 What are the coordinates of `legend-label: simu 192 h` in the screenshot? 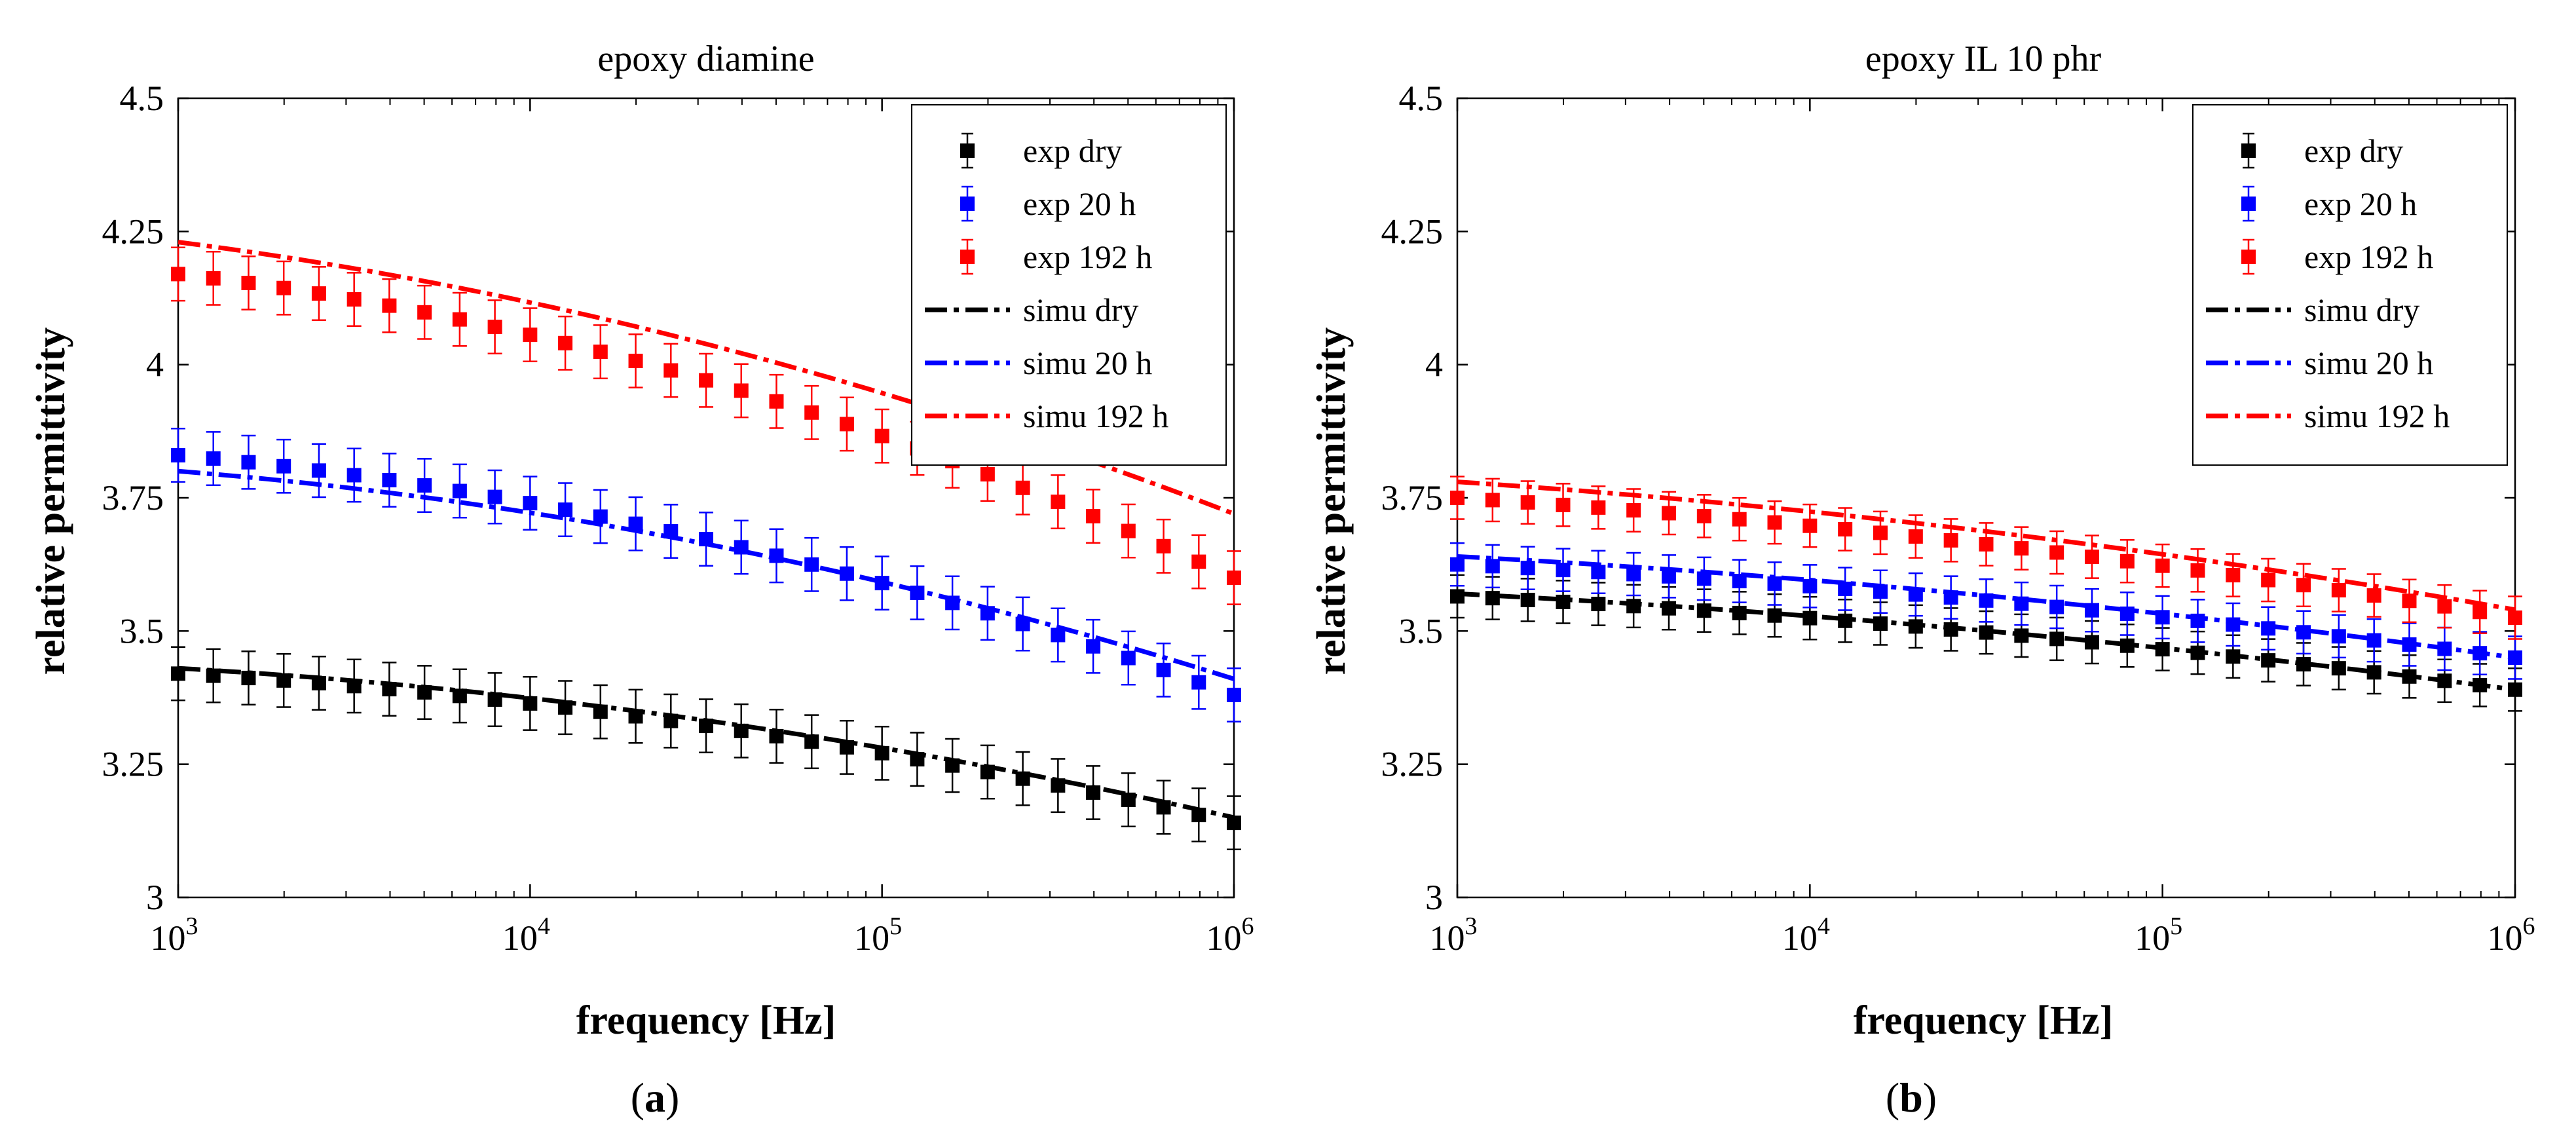 It's located at (2377, 416).